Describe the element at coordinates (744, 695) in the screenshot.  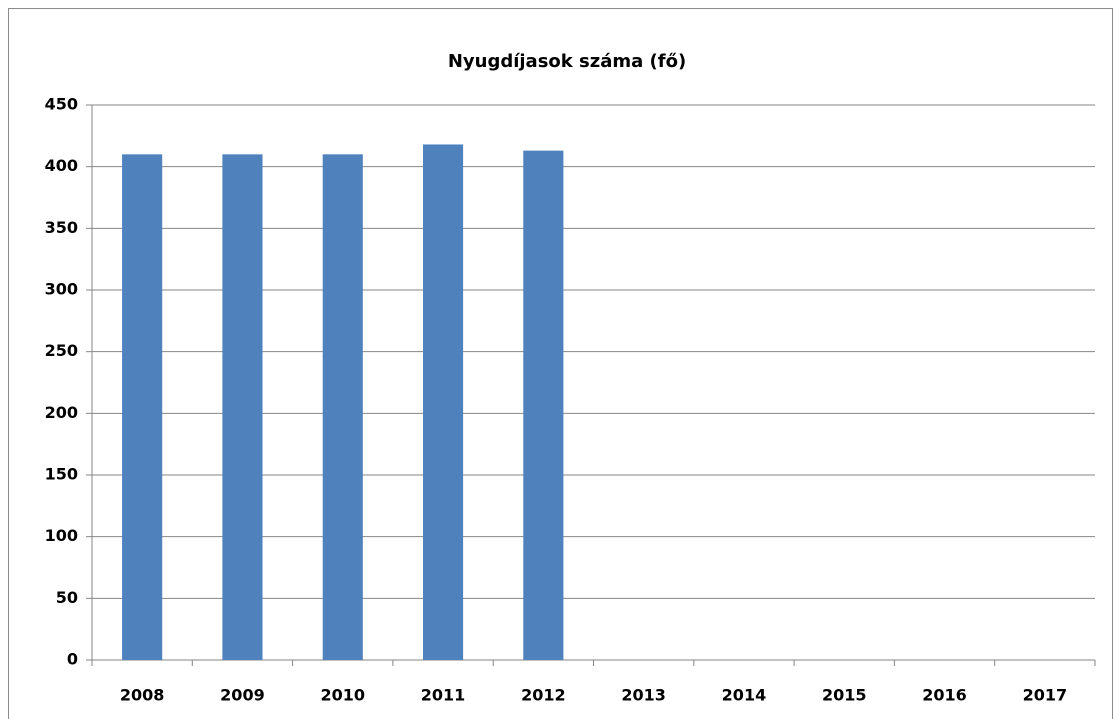
I see `x-tick-label: 2014` at that location.